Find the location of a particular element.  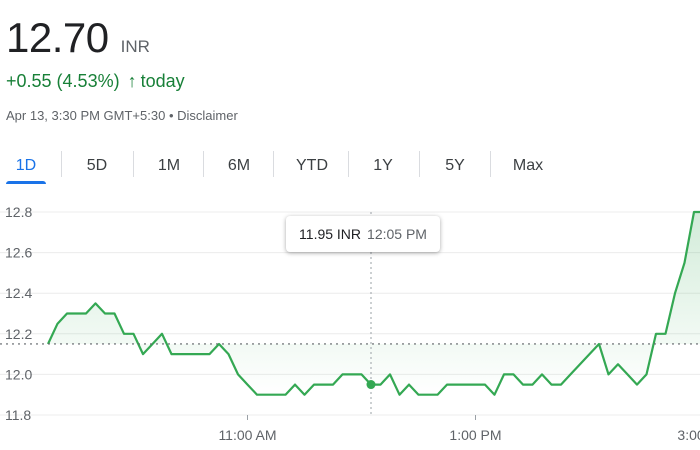

quote-header: 12.70 INR is located at coordinates (78, 38).